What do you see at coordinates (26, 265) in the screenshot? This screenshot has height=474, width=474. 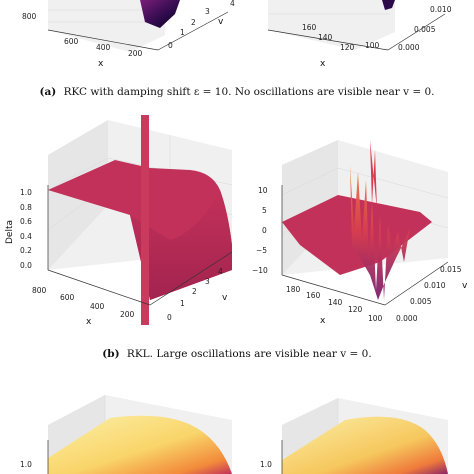 I see `z-tick: 0.0` at bounding box center [26, 265].